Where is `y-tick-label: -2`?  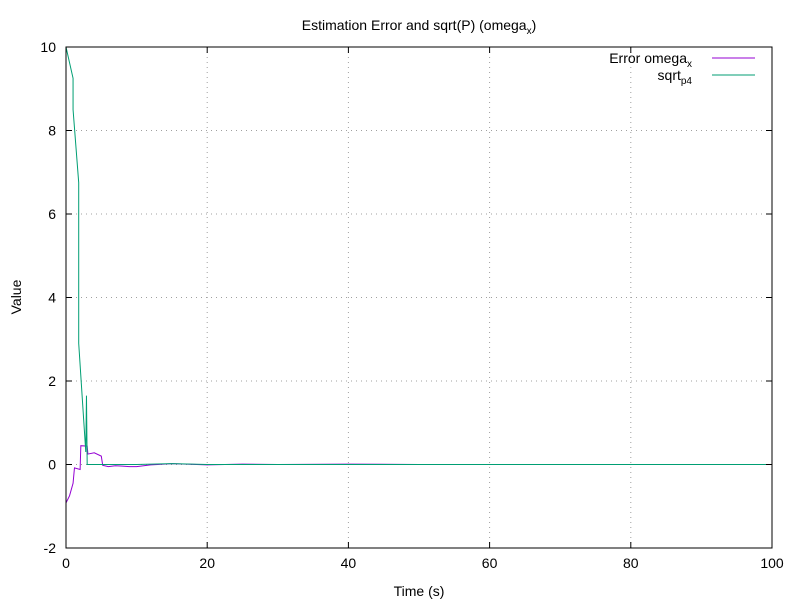
y-tick-label: -2 is located at coordinates (50, 548).